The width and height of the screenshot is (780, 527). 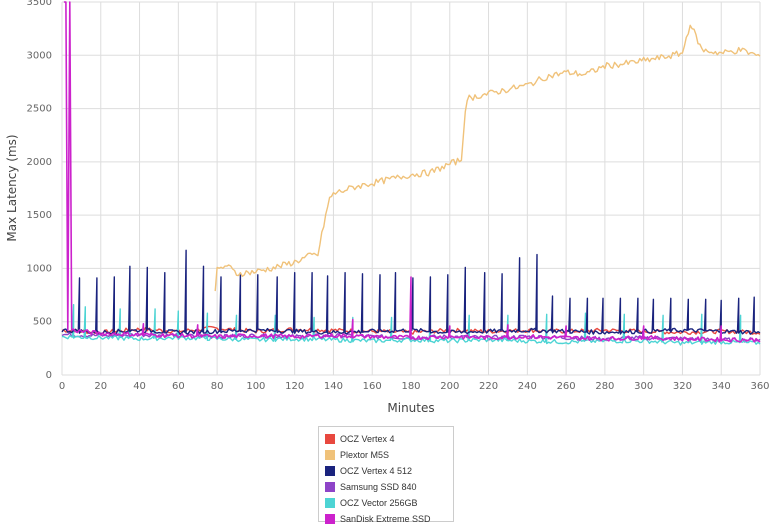 I want to click on legend-item: OCZ Vertex 4, so click(x=389, y=439).